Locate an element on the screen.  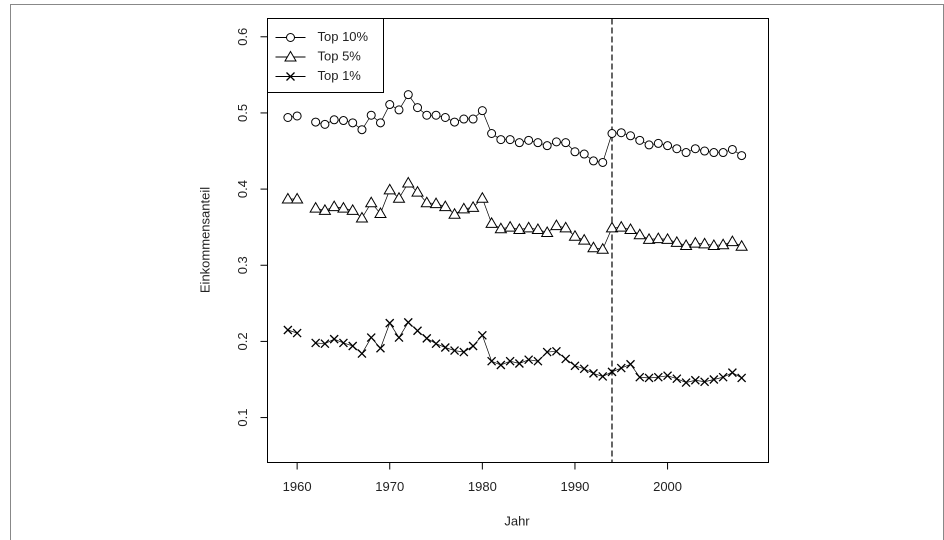
x-tick-label: 1990 is located at coordinates (574, 486).